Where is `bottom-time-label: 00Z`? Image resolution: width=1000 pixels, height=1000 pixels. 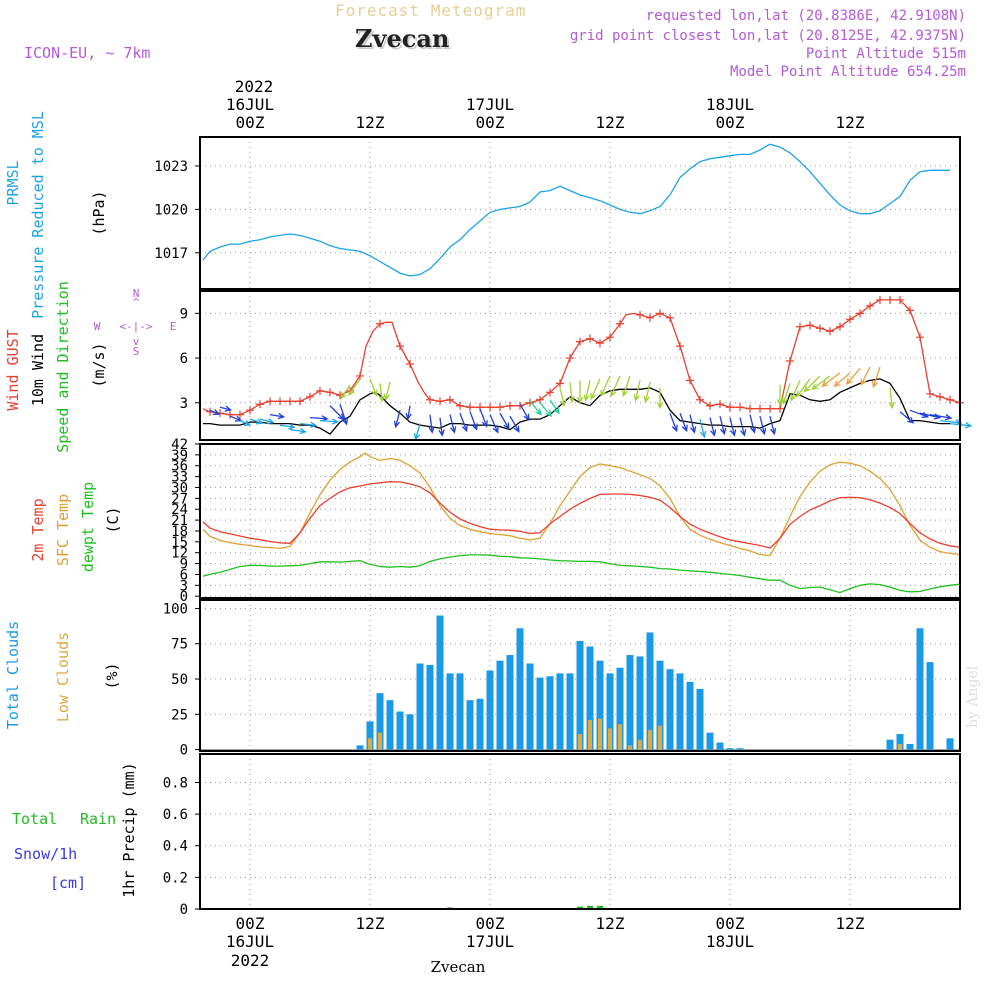 bottom-time-label: 00Z is located at coordinates (250, 923).